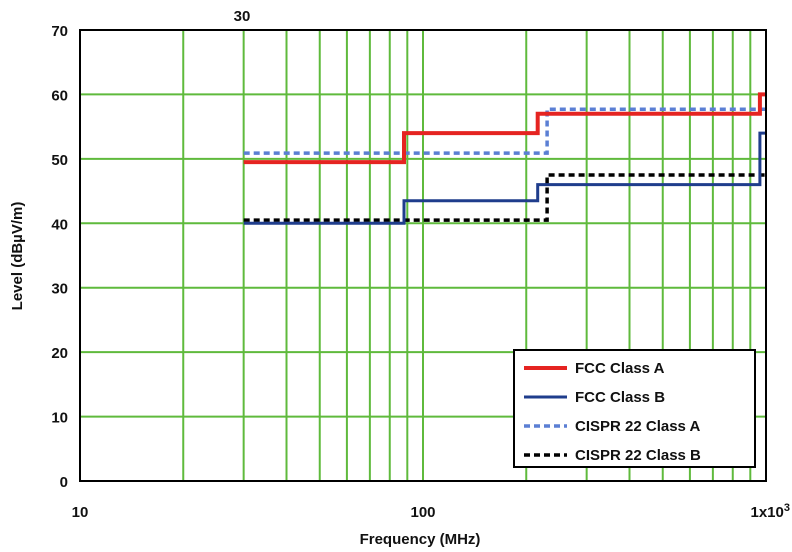  What do you see at coordinates (17, 256) in the screenshot?
I see `y-axis-title: Level (dBµV/m)` at bounding box center [17, 256].